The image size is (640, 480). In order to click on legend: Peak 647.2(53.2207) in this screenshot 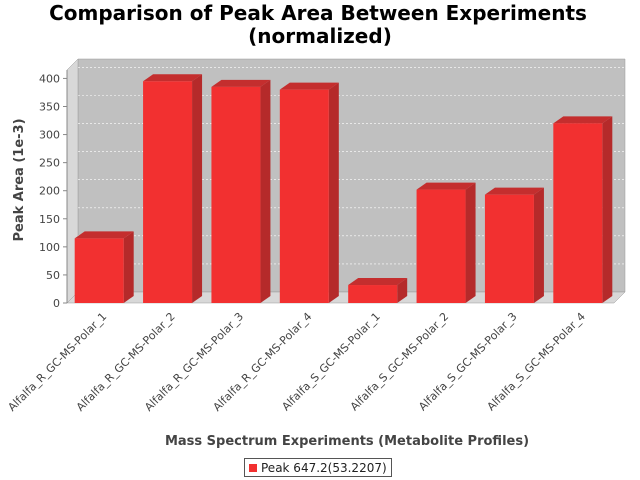, I will do `click(318, 467)`.